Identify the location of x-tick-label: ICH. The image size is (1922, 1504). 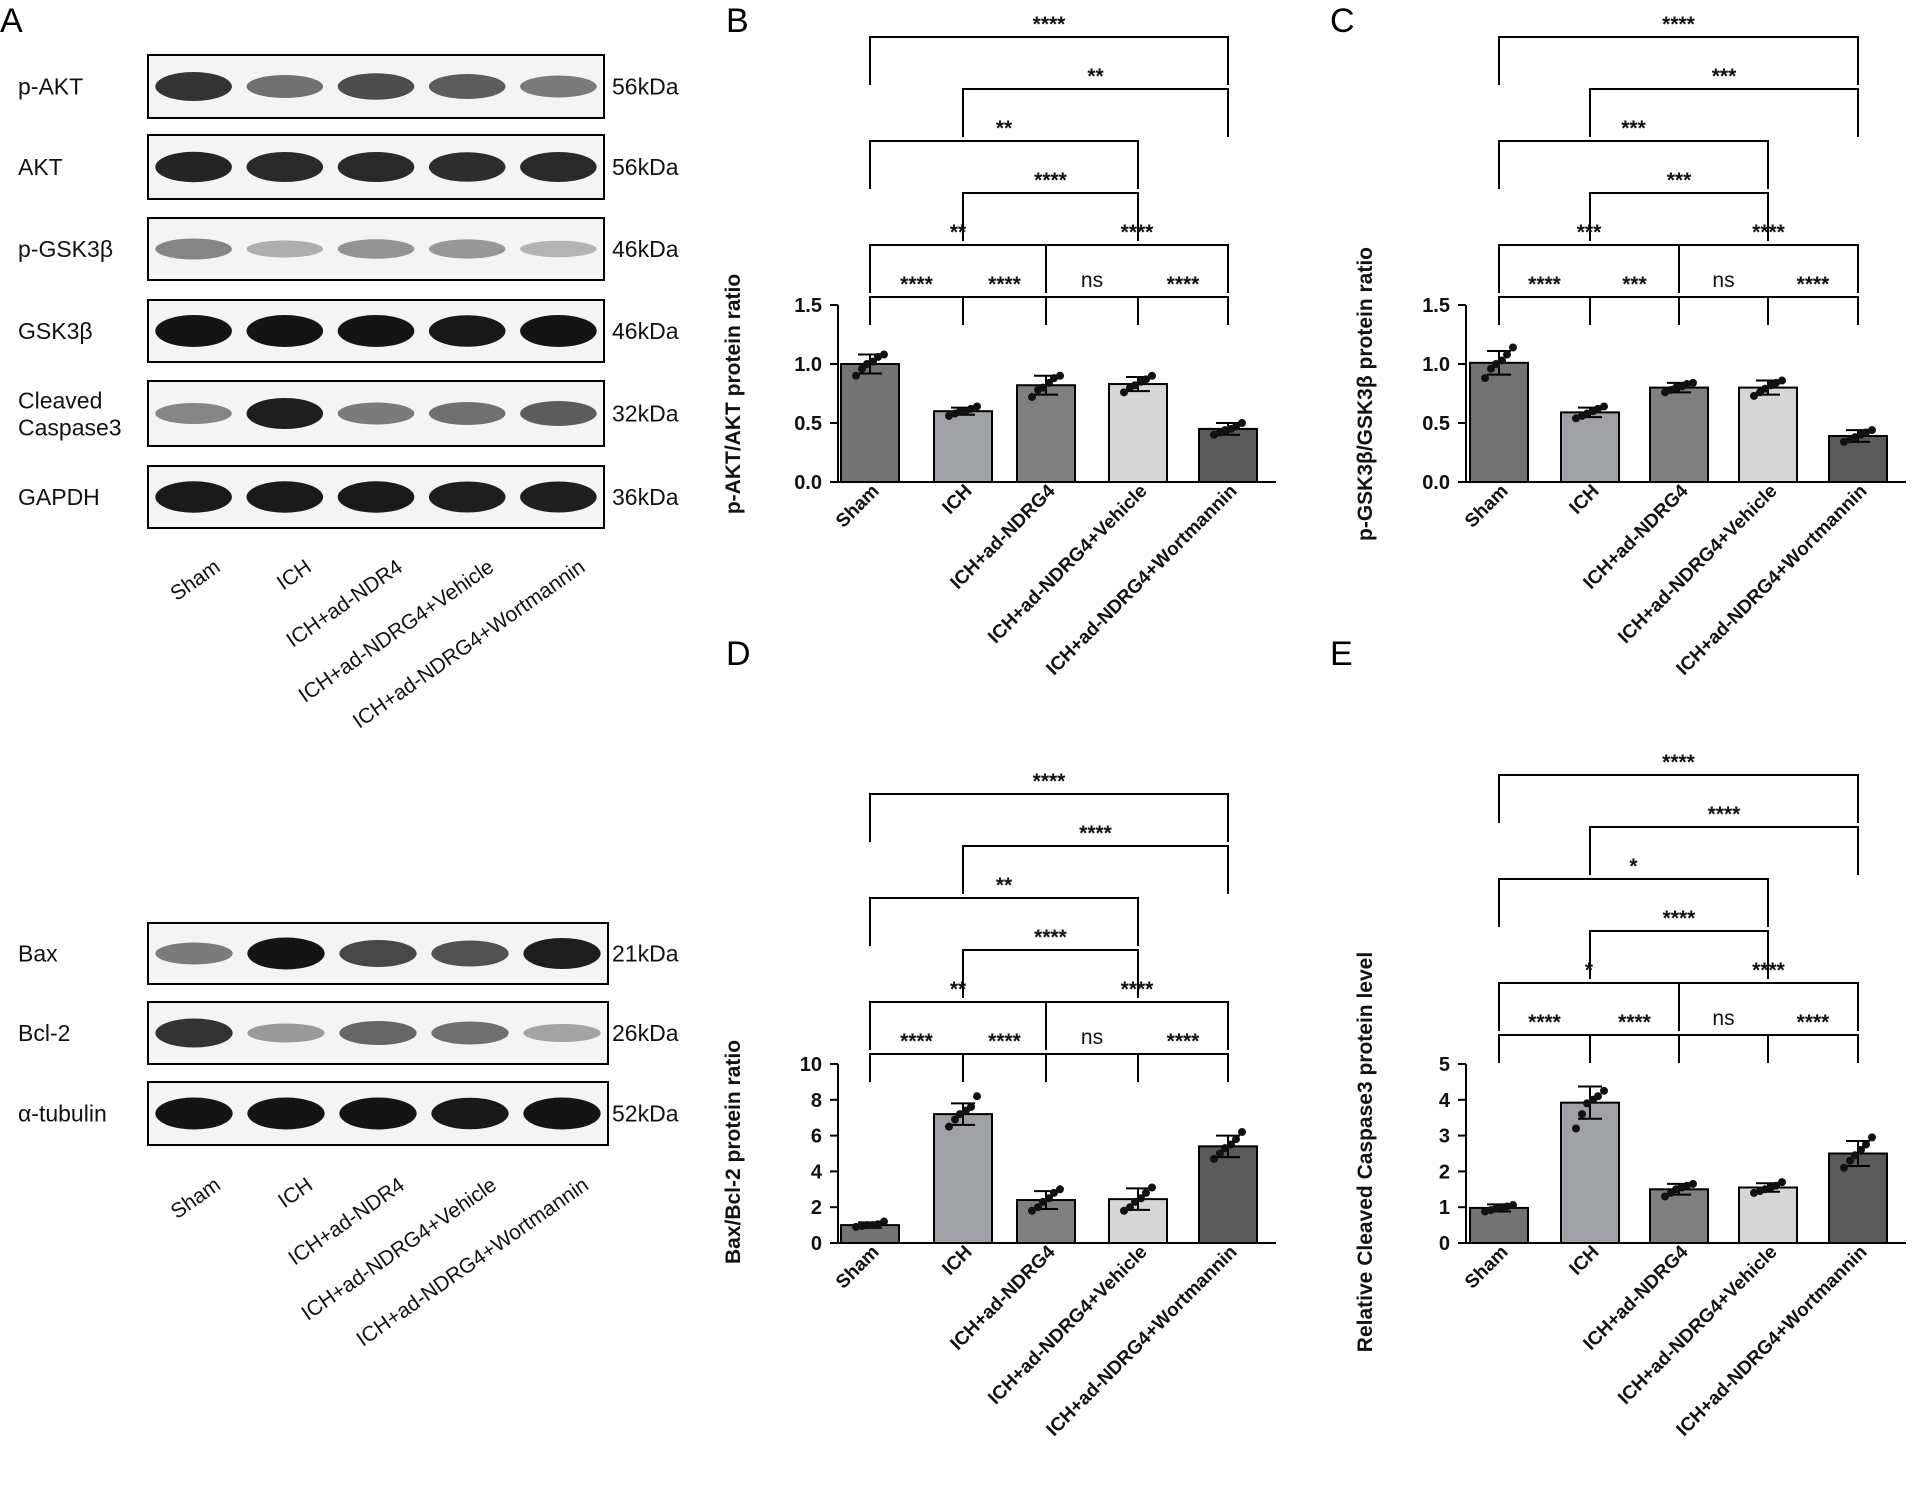
(1585, 1261).